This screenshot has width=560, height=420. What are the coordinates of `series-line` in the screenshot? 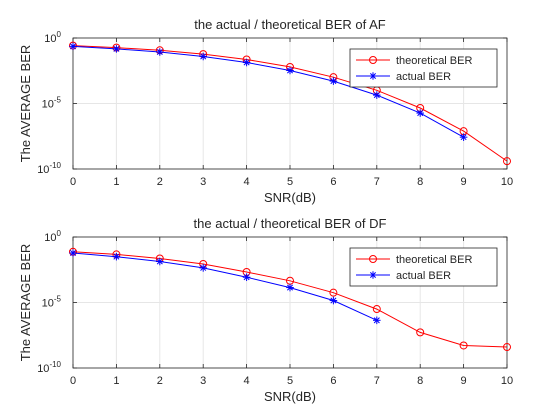 It's located at (225, 286).